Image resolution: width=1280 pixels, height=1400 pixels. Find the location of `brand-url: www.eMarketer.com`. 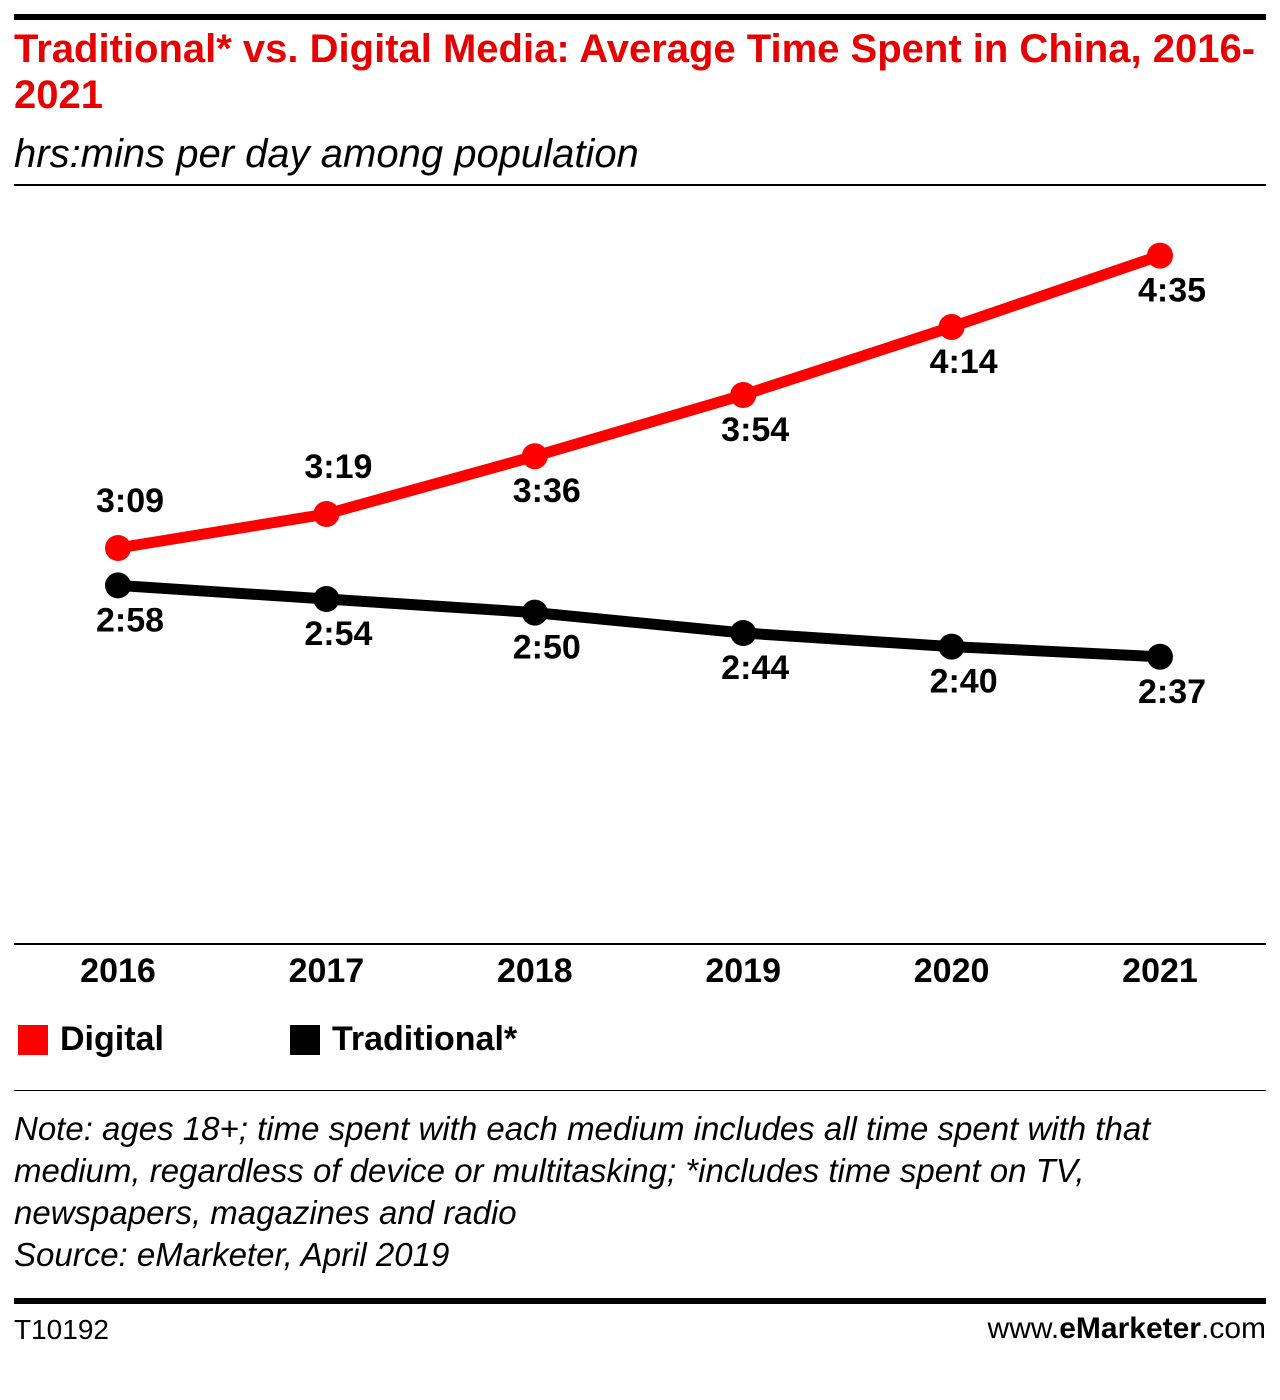

brand-url: www.eMarketer.com is located at coordinates (1127, 1329).